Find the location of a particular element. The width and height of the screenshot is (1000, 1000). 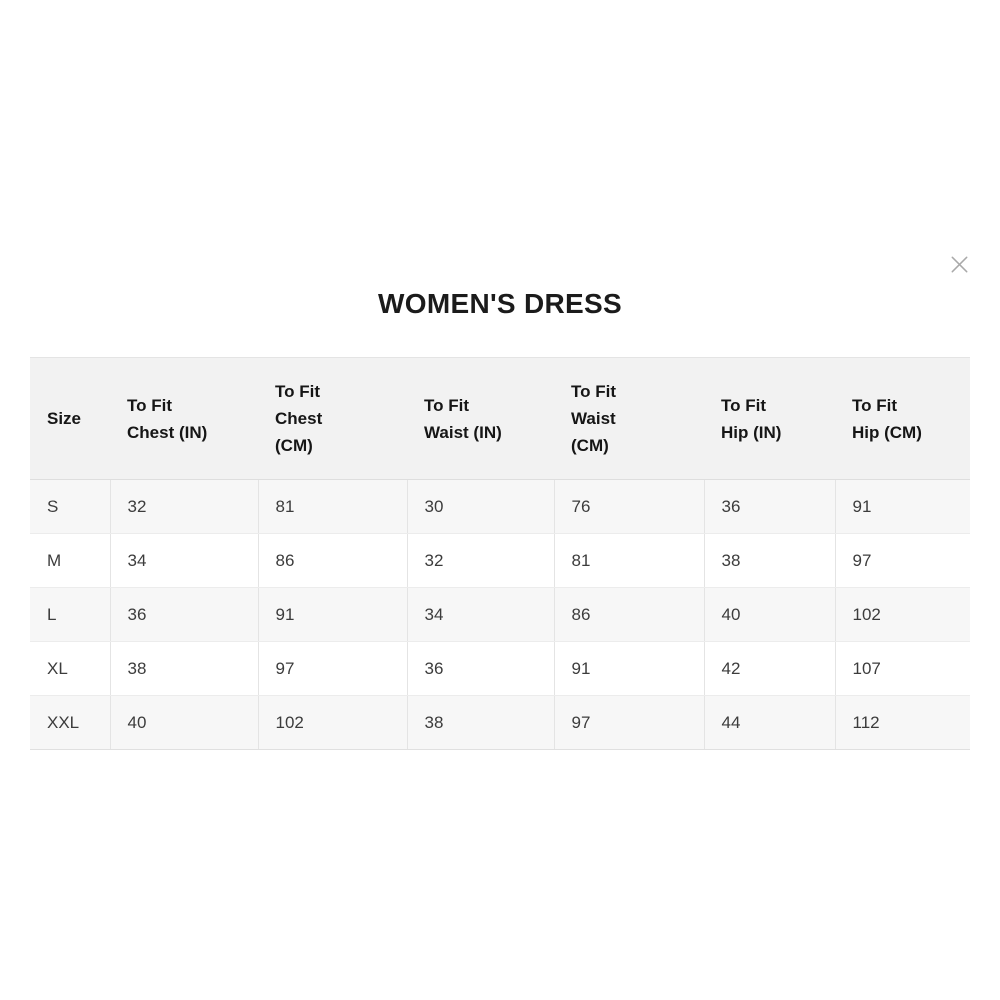

column-header: To Fit Waist (CM) is located at coordinates (629, 418).